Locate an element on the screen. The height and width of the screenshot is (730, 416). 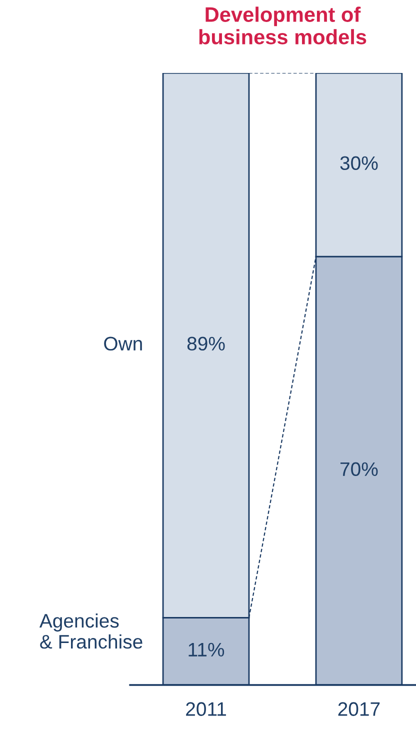
data-label: 11% is located at coordinates (206, 649).